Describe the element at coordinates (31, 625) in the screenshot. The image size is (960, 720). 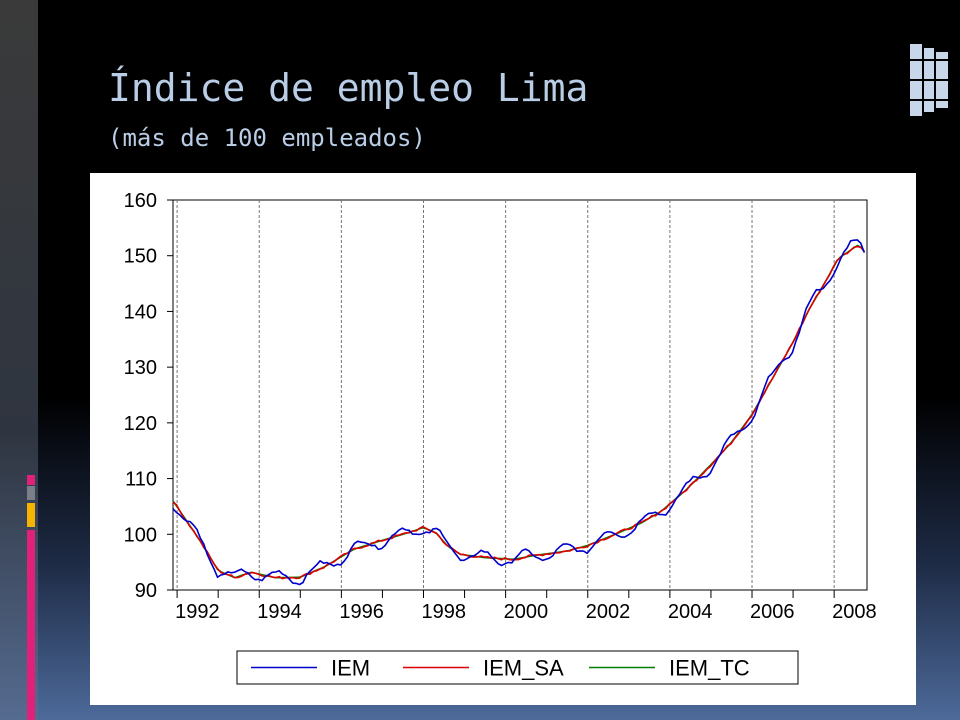
I see `accent-bar-pink-long` at that location.